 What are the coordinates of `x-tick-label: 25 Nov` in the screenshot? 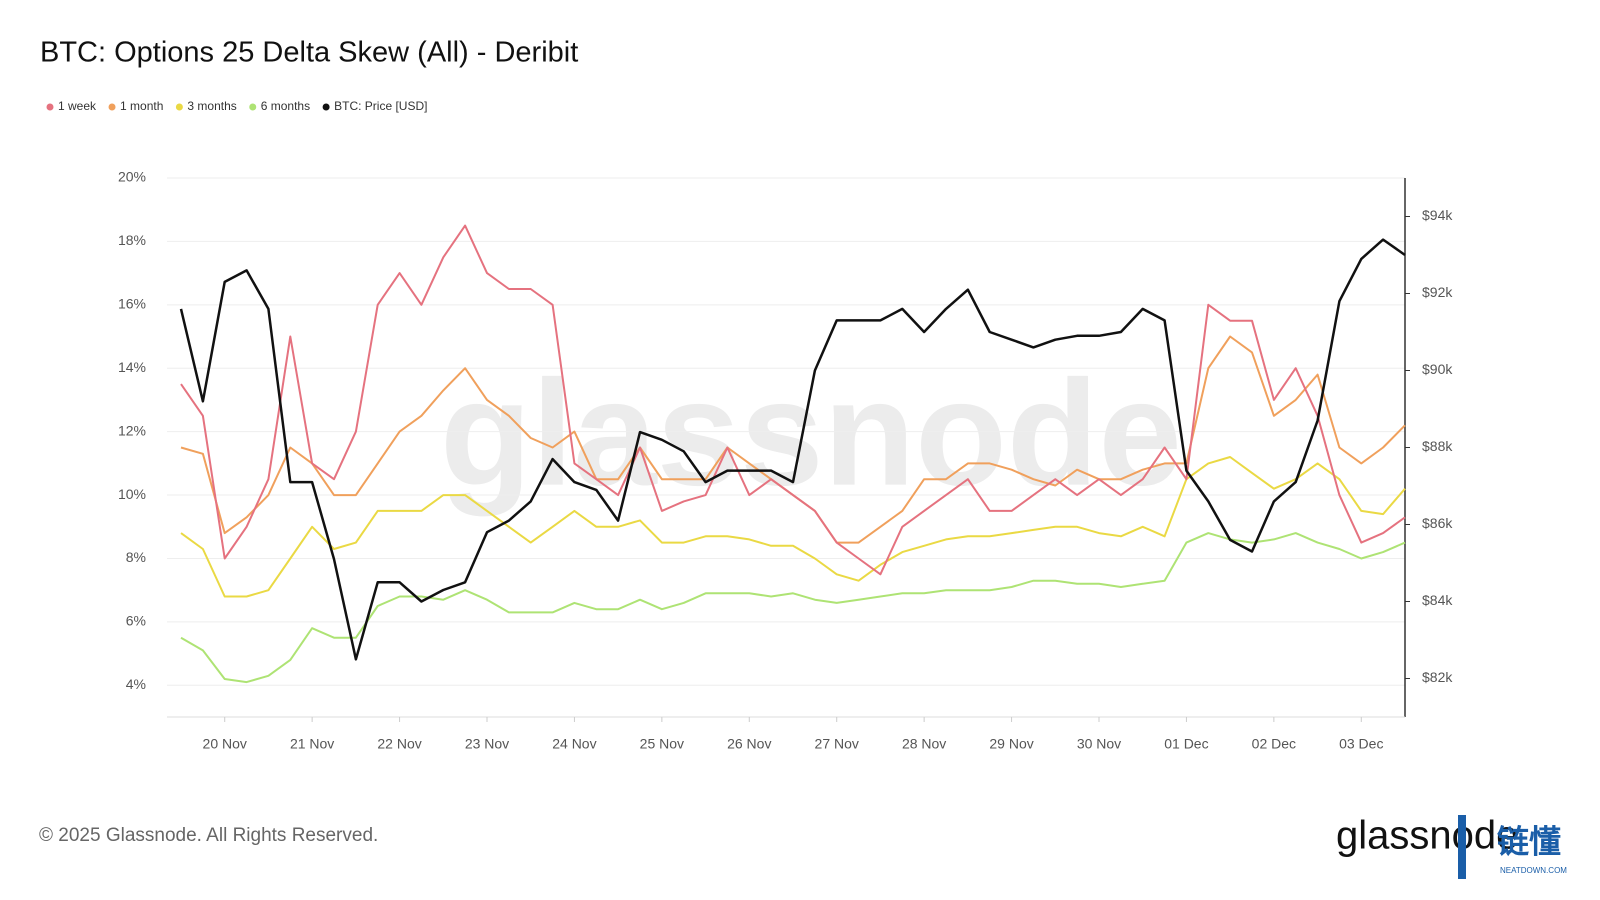 It's located at (662, 744).